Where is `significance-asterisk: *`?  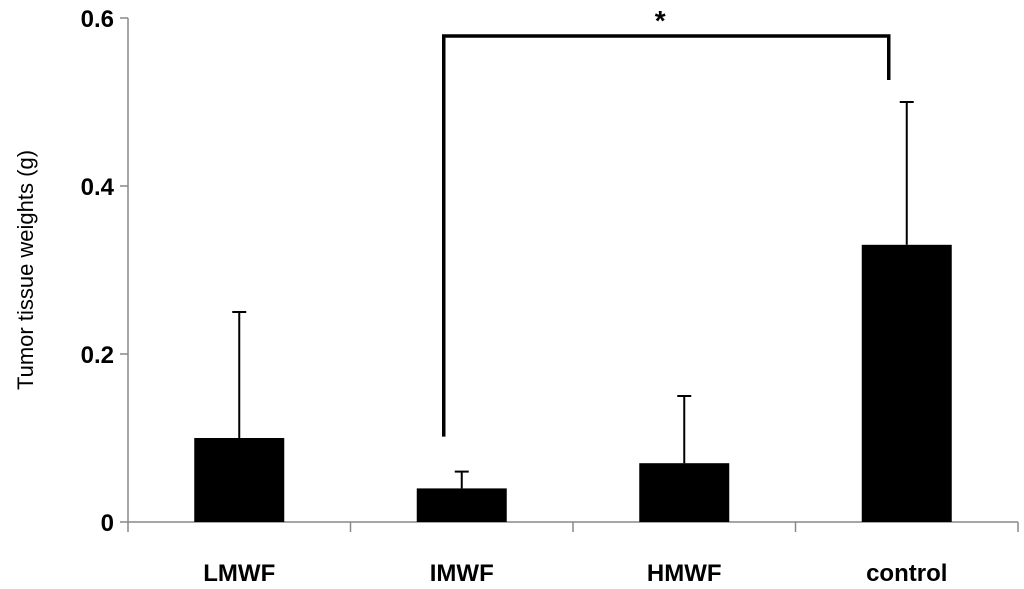 significance-asterisk: * is located at coordinates (660, 20).